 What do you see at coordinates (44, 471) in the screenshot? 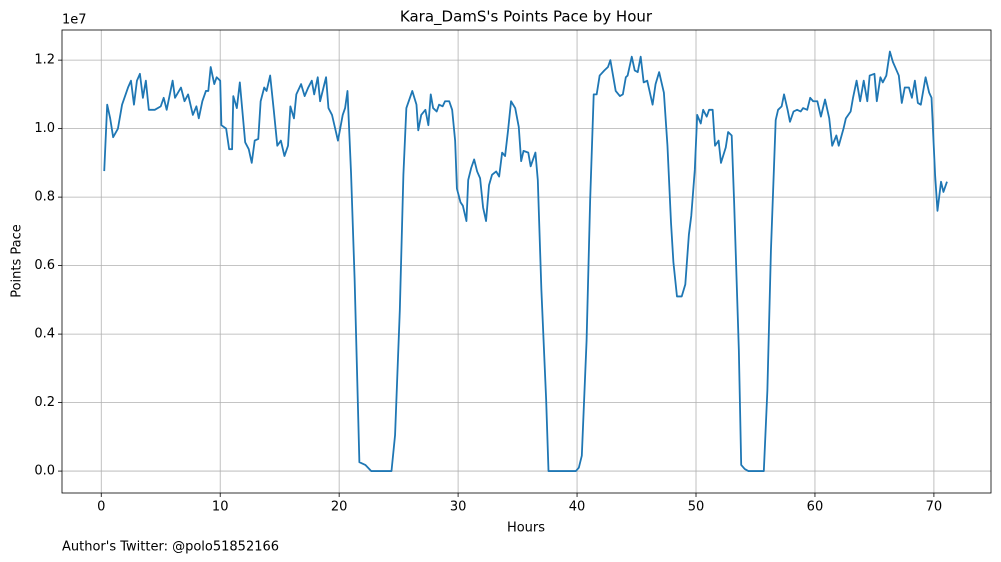
I see `y-tick-label: 0.0` at bounding box center [44, 471].